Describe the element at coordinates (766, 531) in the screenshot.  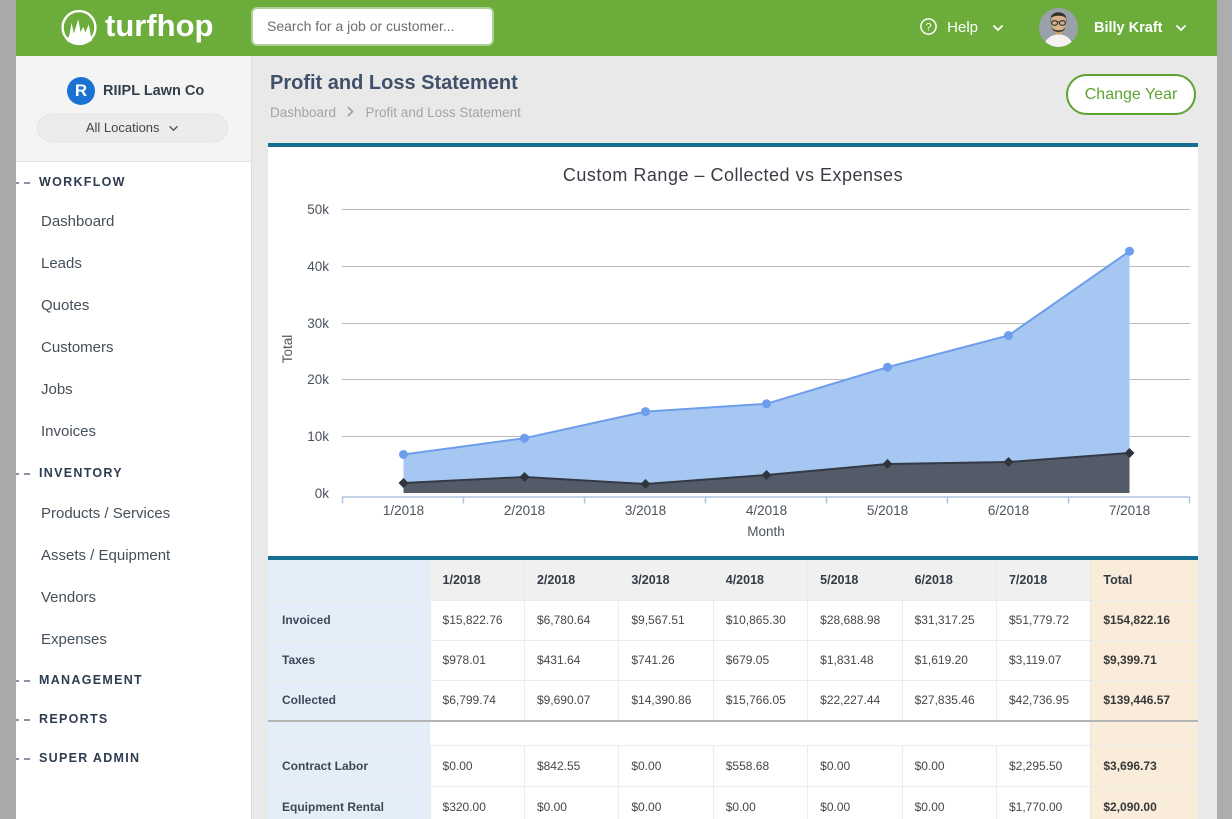
I see `svg-text: Month` at that location.